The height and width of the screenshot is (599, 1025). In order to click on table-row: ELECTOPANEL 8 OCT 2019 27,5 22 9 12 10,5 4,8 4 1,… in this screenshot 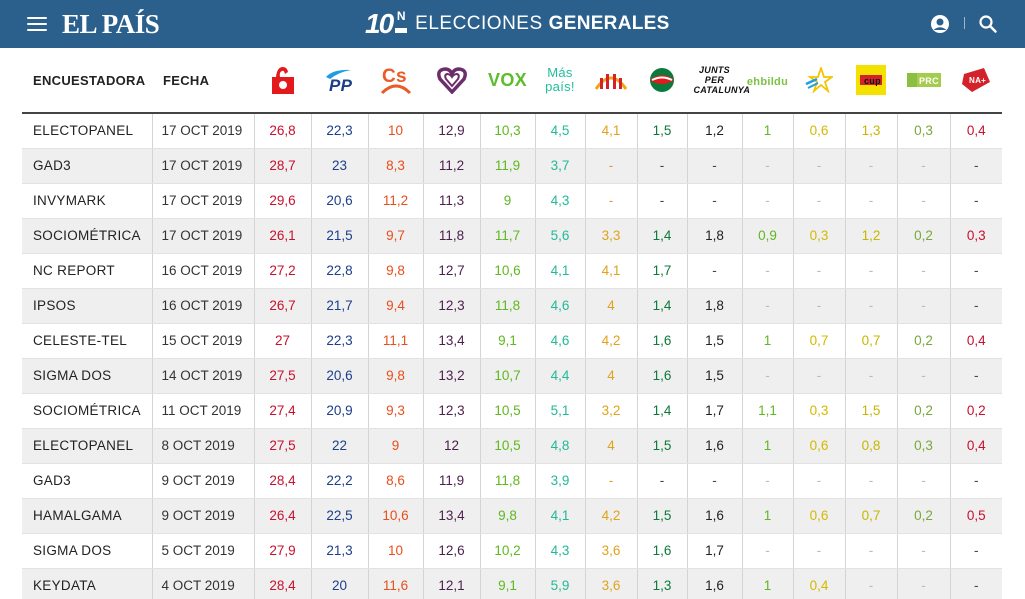, I will do `click(512, 446)`.